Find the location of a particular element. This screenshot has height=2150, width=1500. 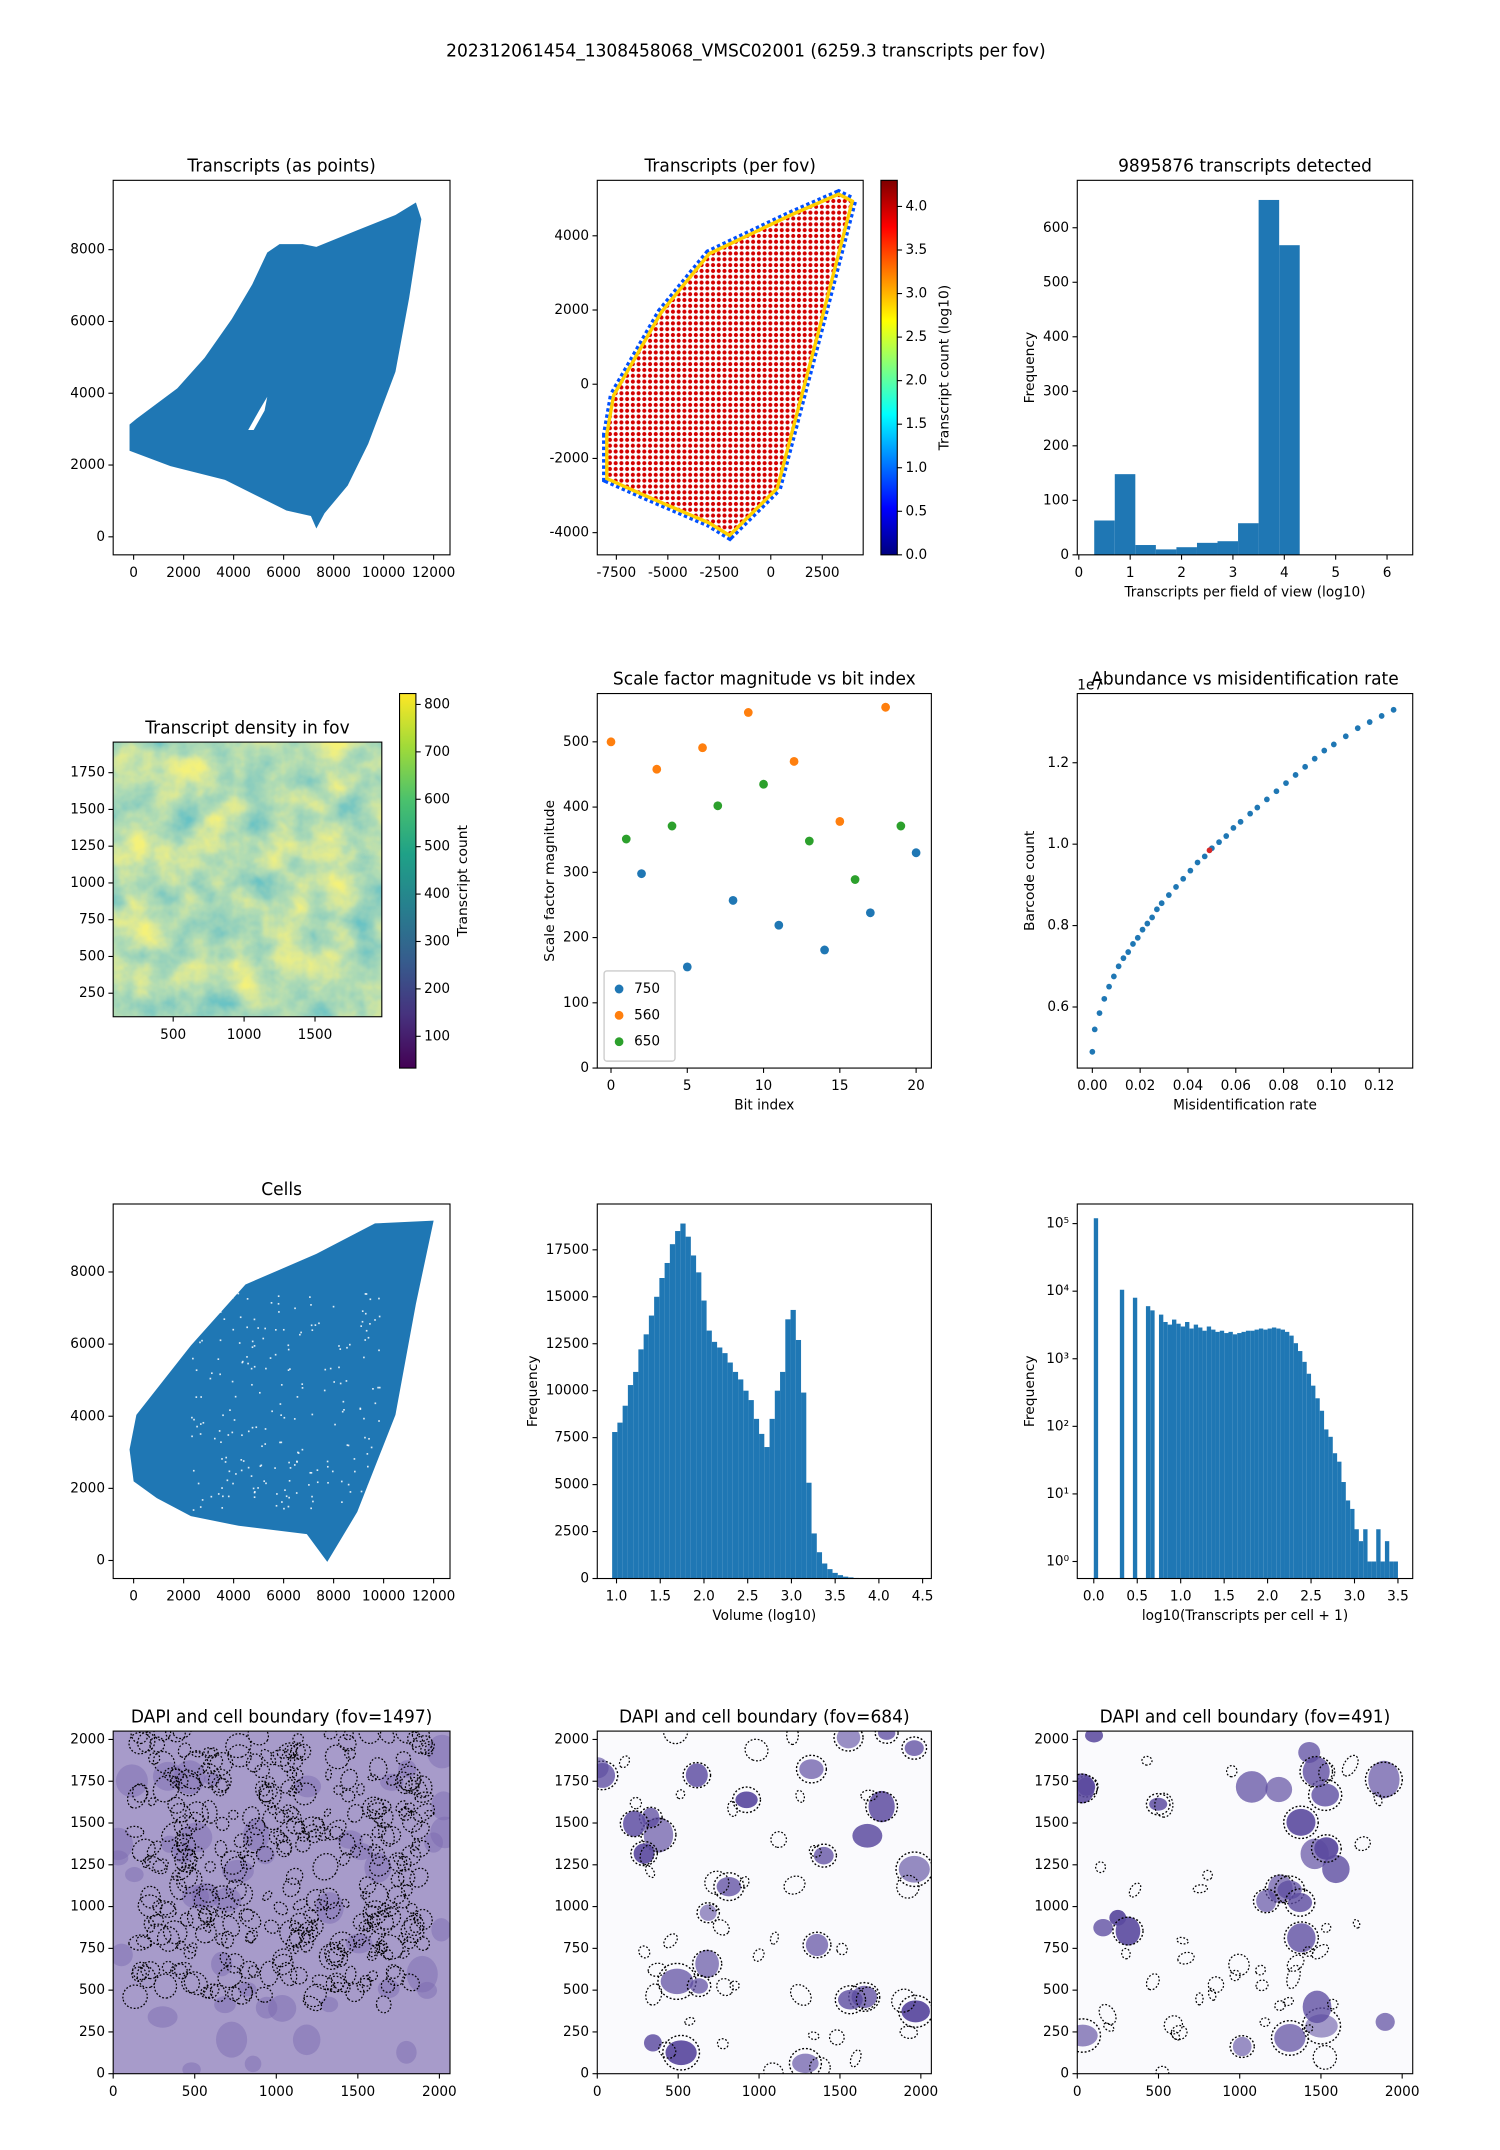

legend-label: 560 is located at coordinates (647, 1015).